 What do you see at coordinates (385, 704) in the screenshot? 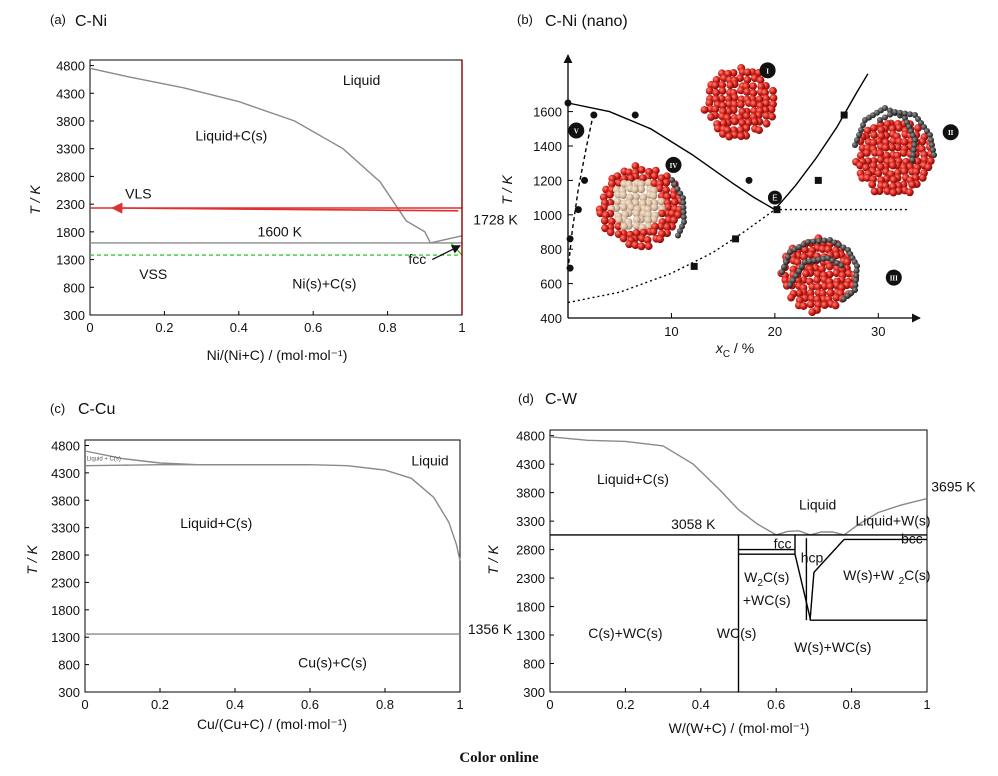
I see `c-xtick-label: 0.8` at bounding box center [385, 704].